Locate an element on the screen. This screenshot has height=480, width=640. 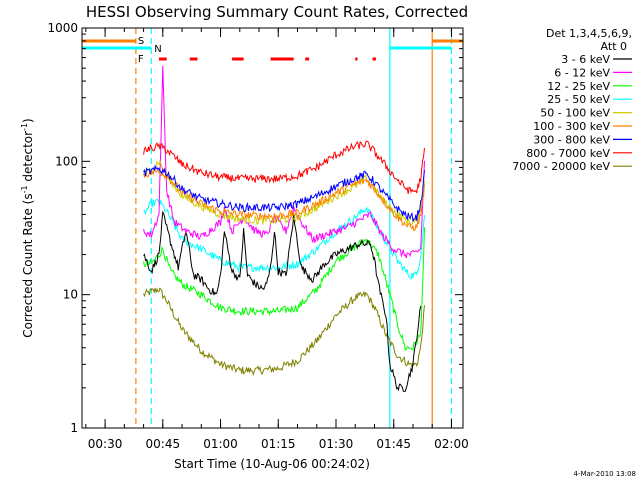
y-axis-label: Corrected Count Rate (s-1 detector-1) is located at coordinates (27, 227).